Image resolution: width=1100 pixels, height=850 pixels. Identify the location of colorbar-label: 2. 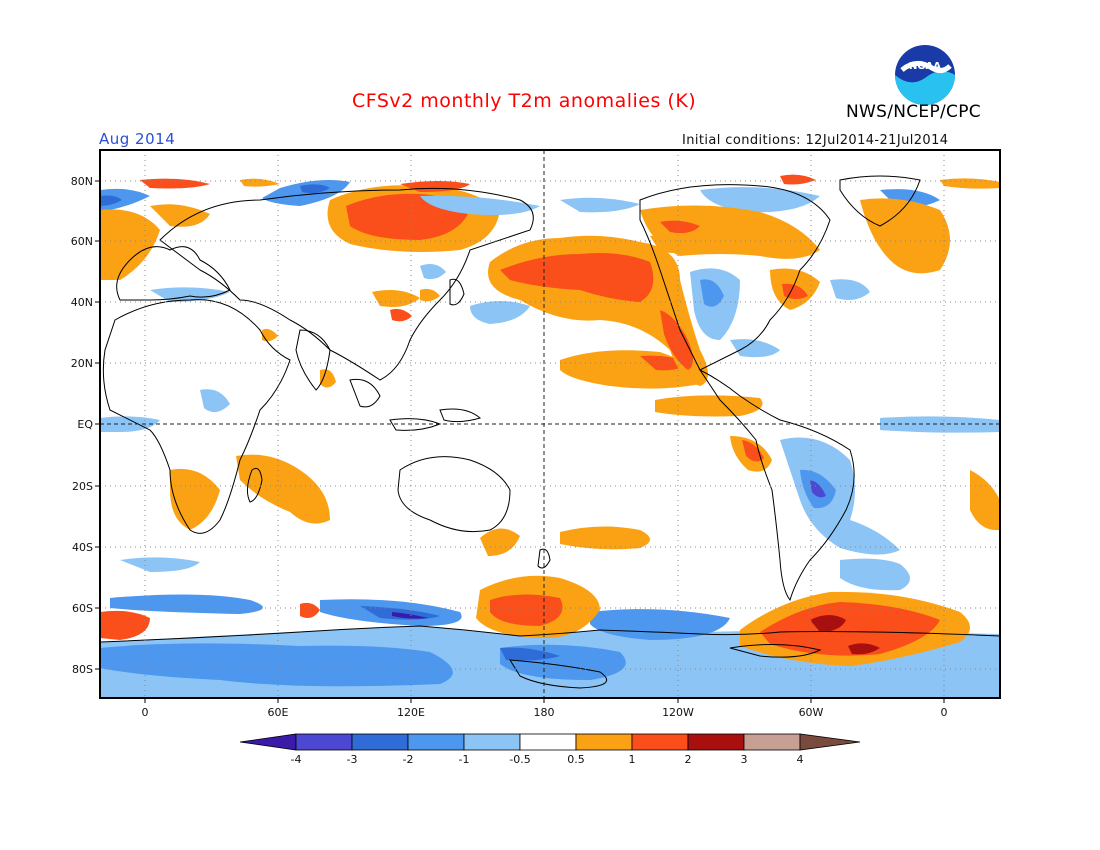
(688, 759).